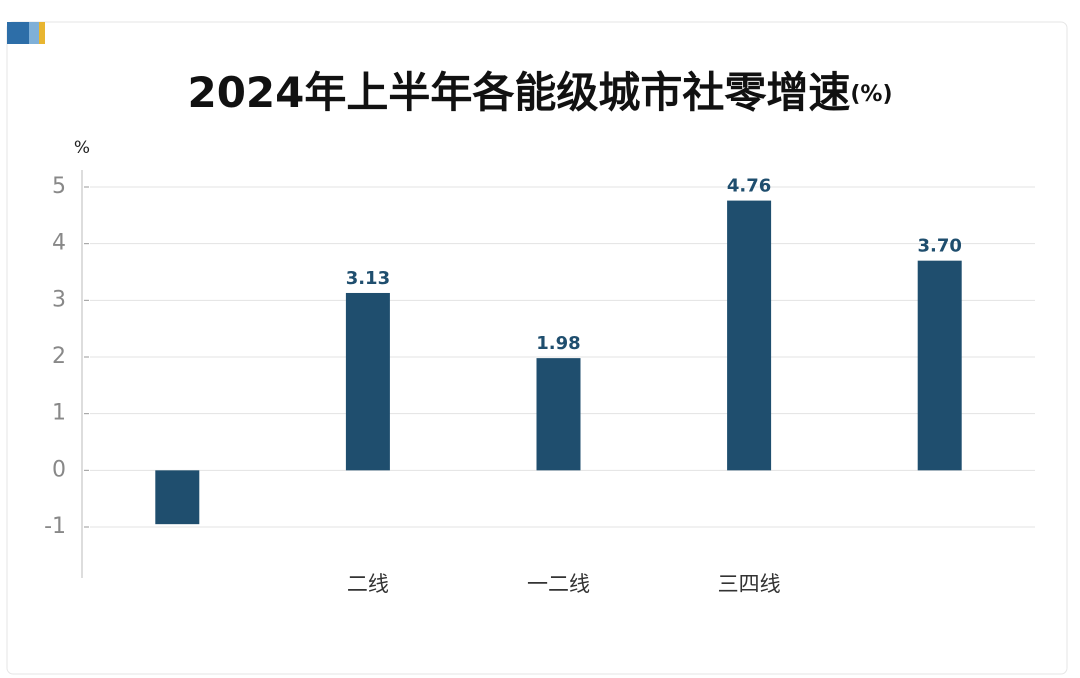 The width and height of the screenshot is (1080, 678). I want to click on y-tick-label: 0, so click(59, 469).